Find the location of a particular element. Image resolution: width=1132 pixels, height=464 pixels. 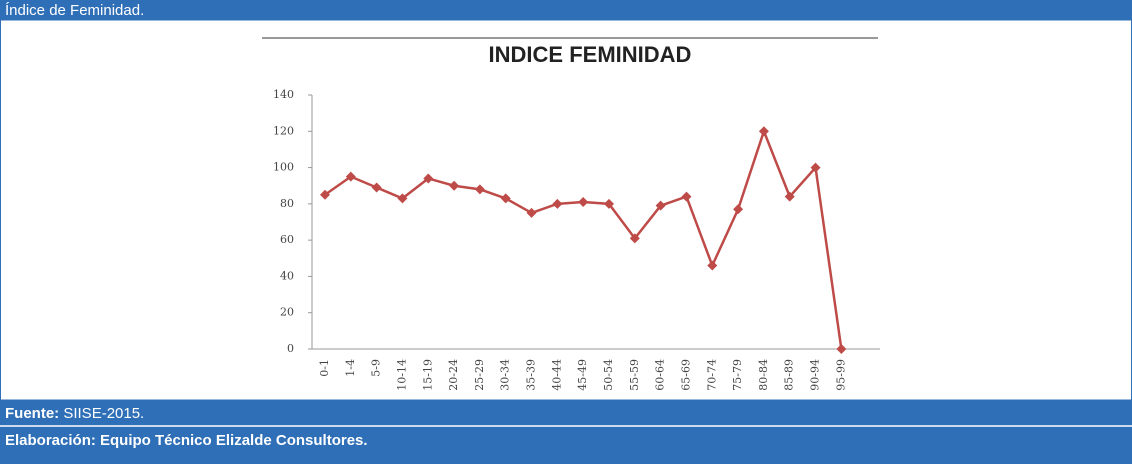

y-tick-label: 20 is located at coordinates (287, 312).